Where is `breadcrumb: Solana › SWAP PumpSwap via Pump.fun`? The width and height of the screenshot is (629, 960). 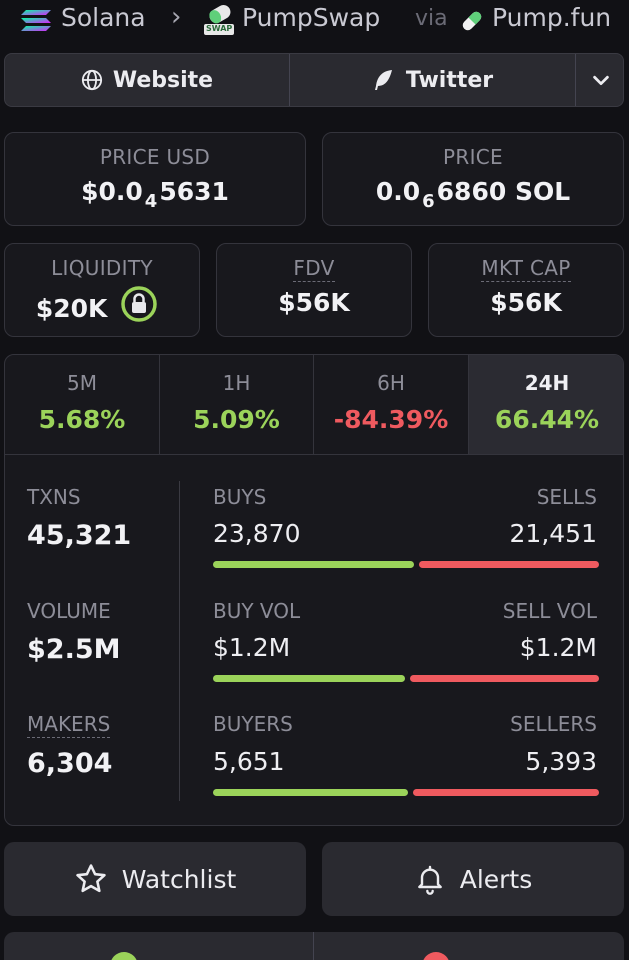
breadcrumb: Solana › SWAP PumpSwap via Pump.fun is located at coordinates (314, 20).